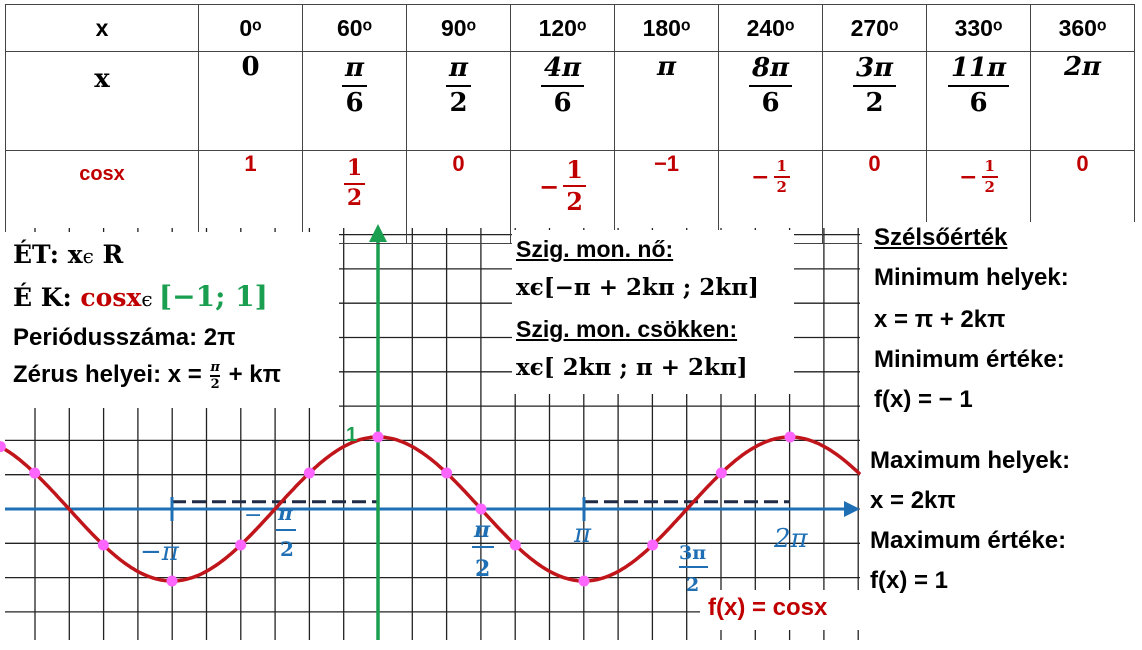  Describe the element at coordinates (874, 28) in the screenshot. I see `deg-cell: 270ᵒ` at that location.